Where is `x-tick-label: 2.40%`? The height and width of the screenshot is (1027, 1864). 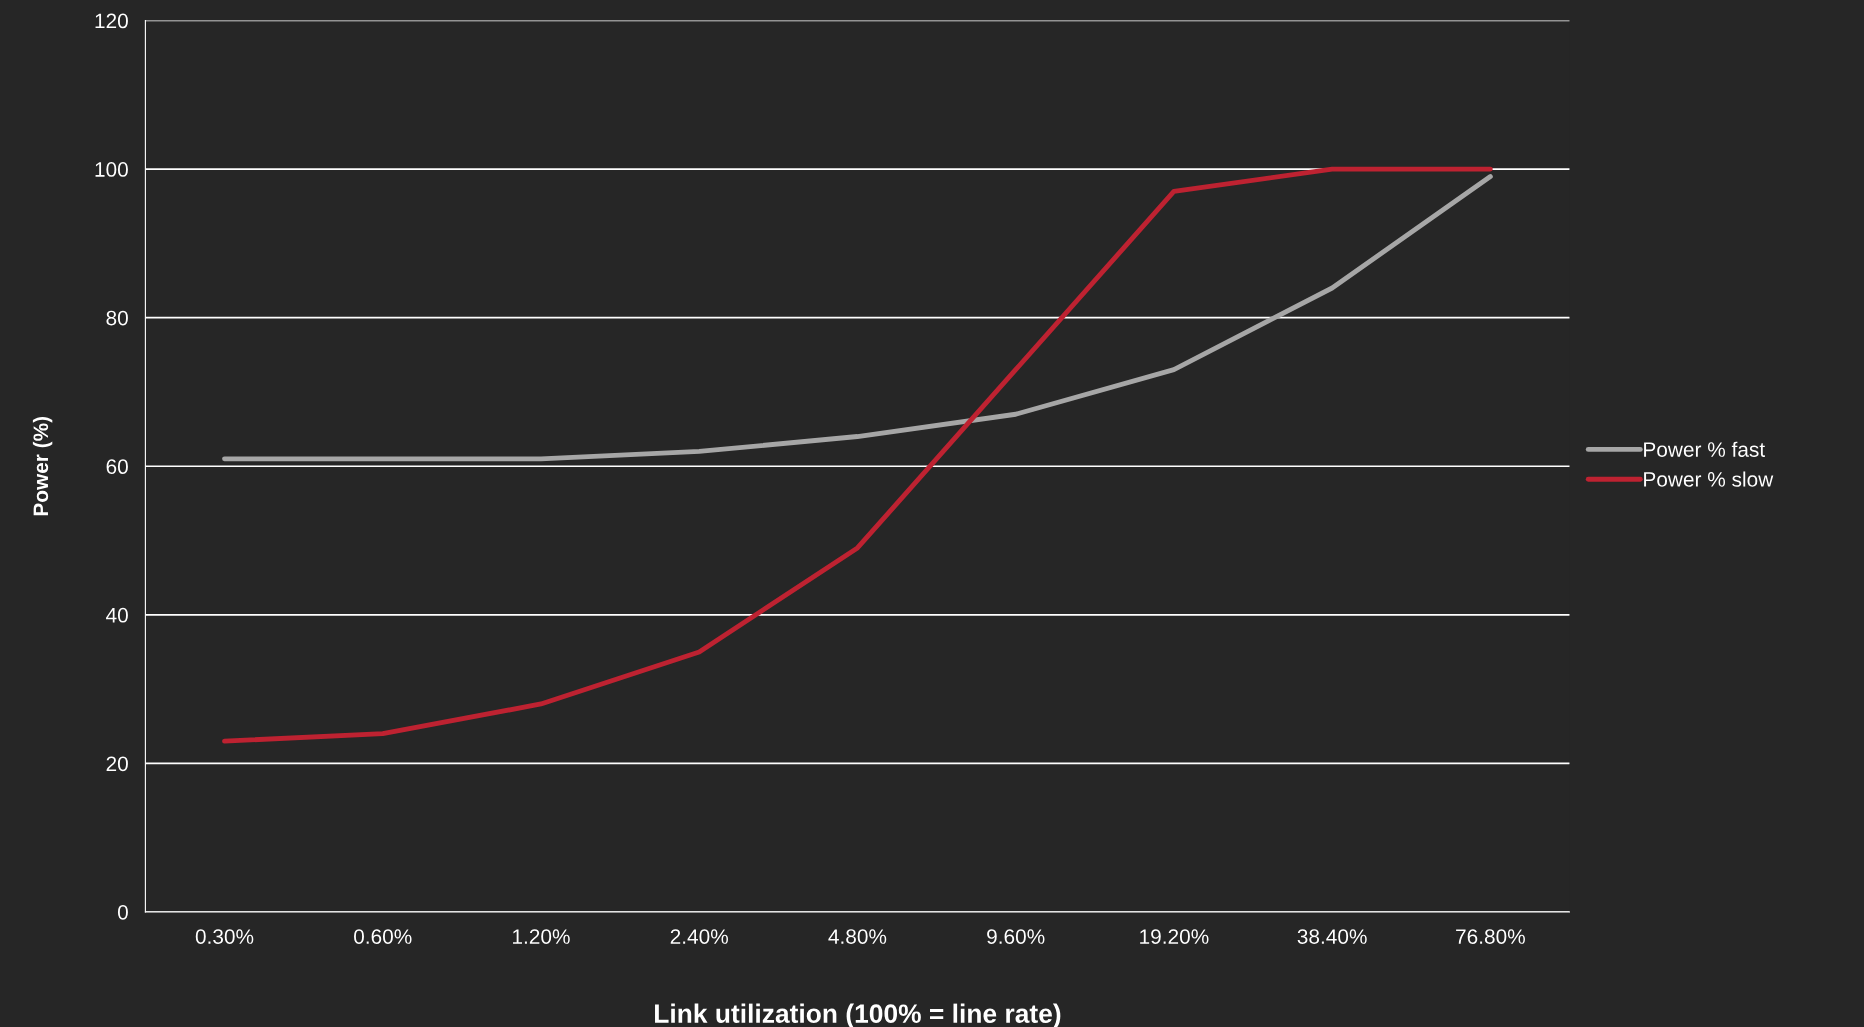
x-tick-label: 2.40% is located at coordinates (699, 936).